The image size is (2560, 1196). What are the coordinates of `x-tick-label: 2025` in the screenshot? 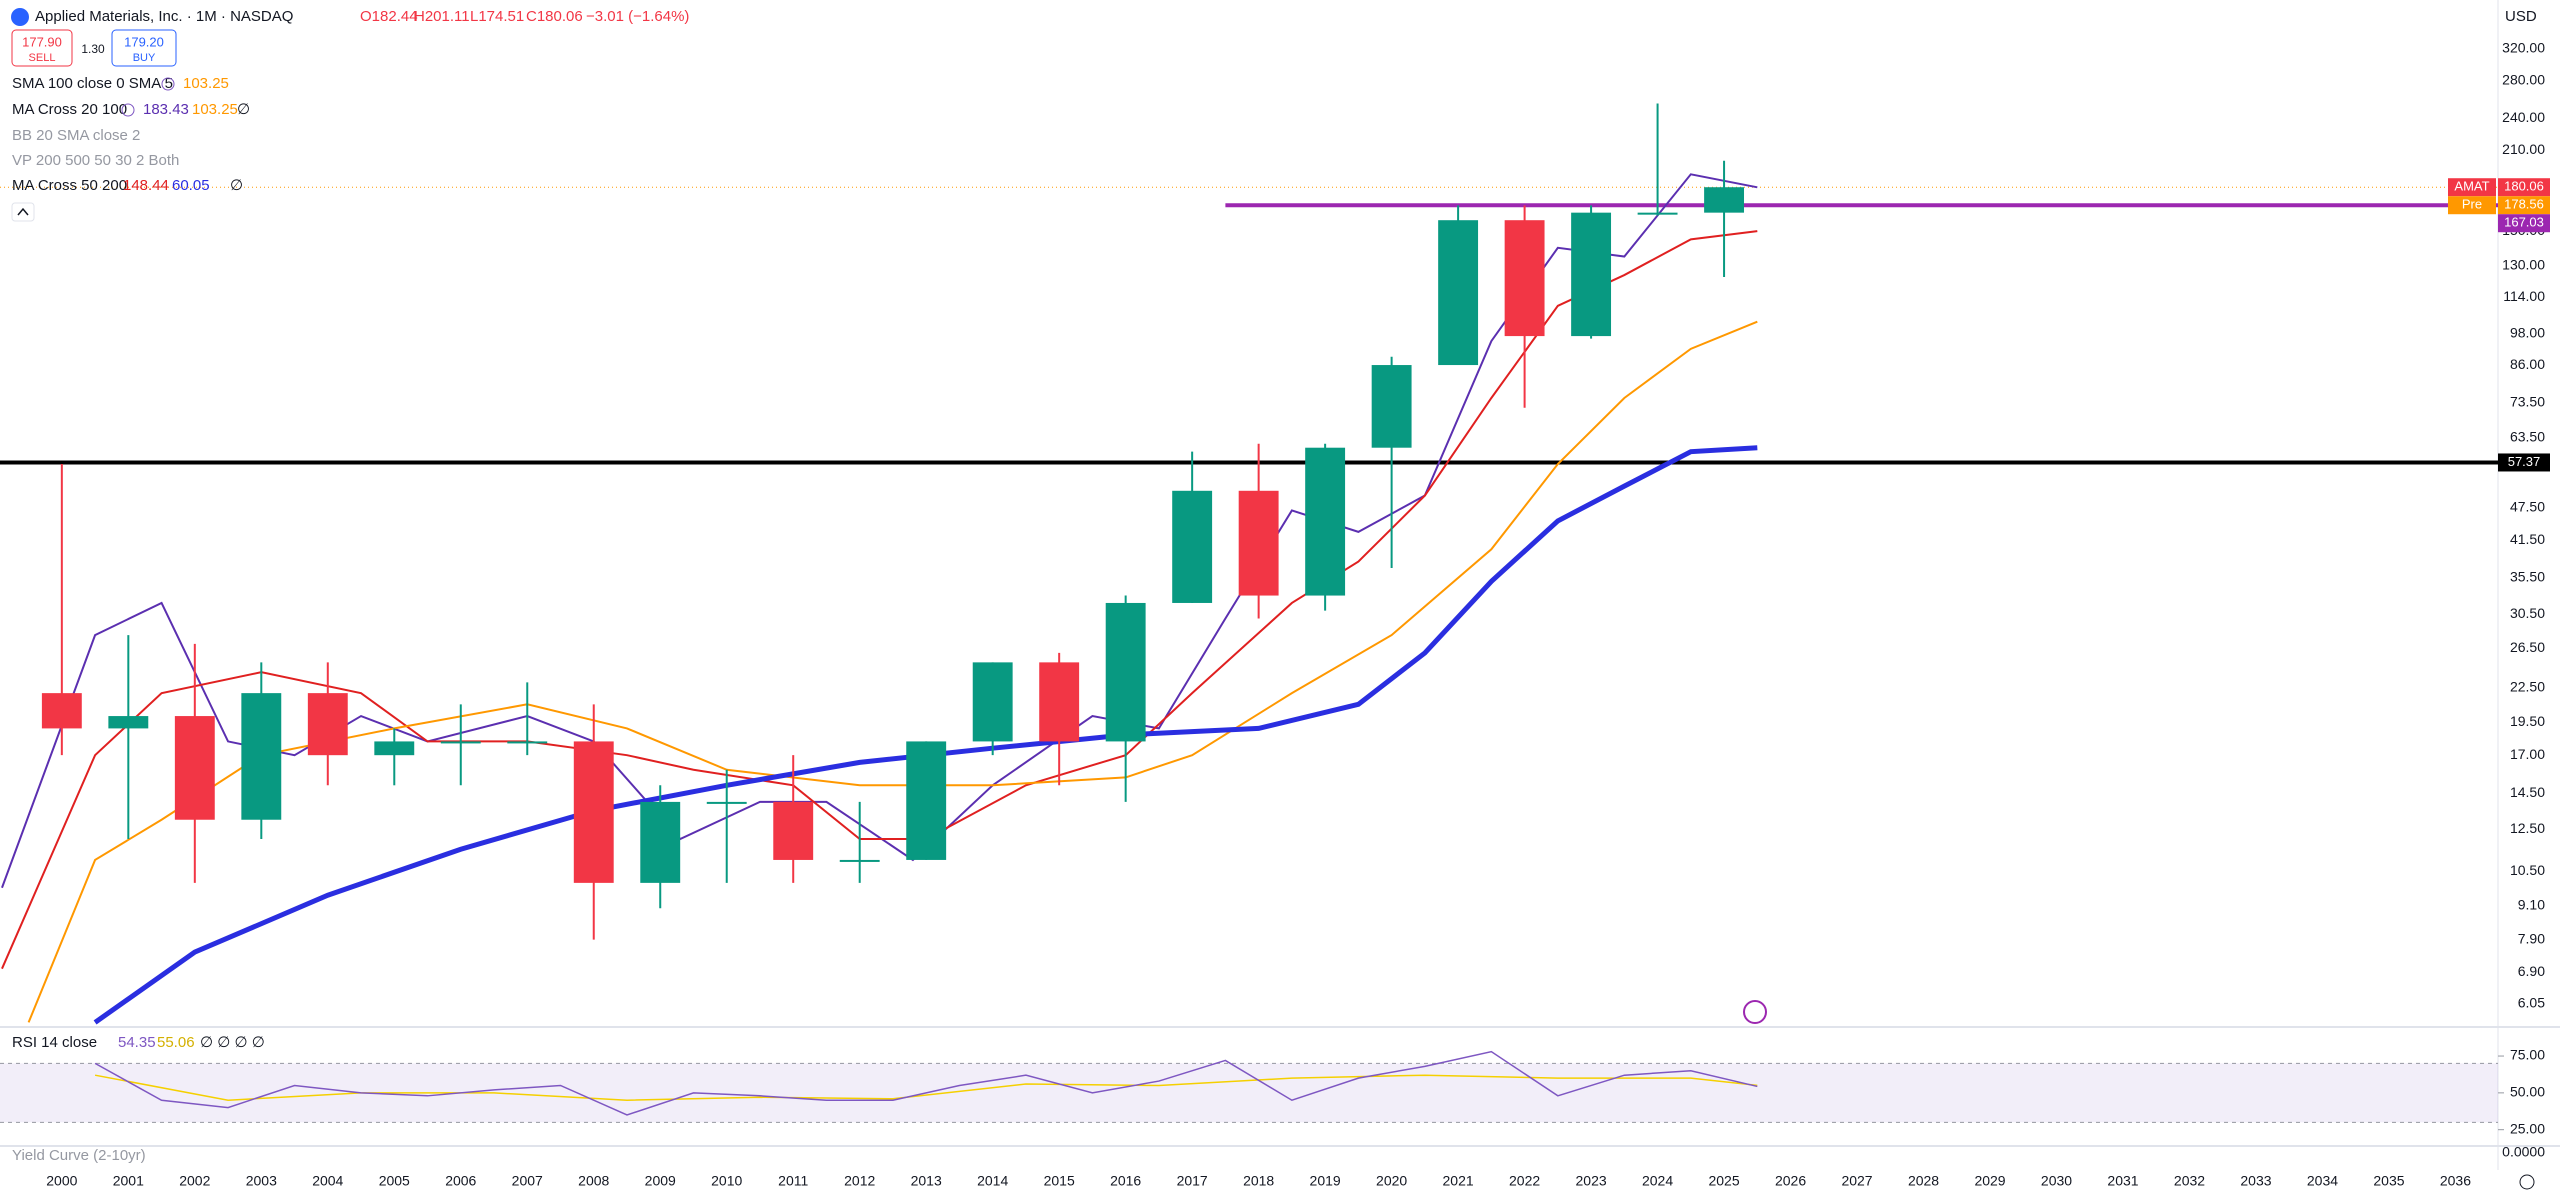 It's located at (1723, 1181).